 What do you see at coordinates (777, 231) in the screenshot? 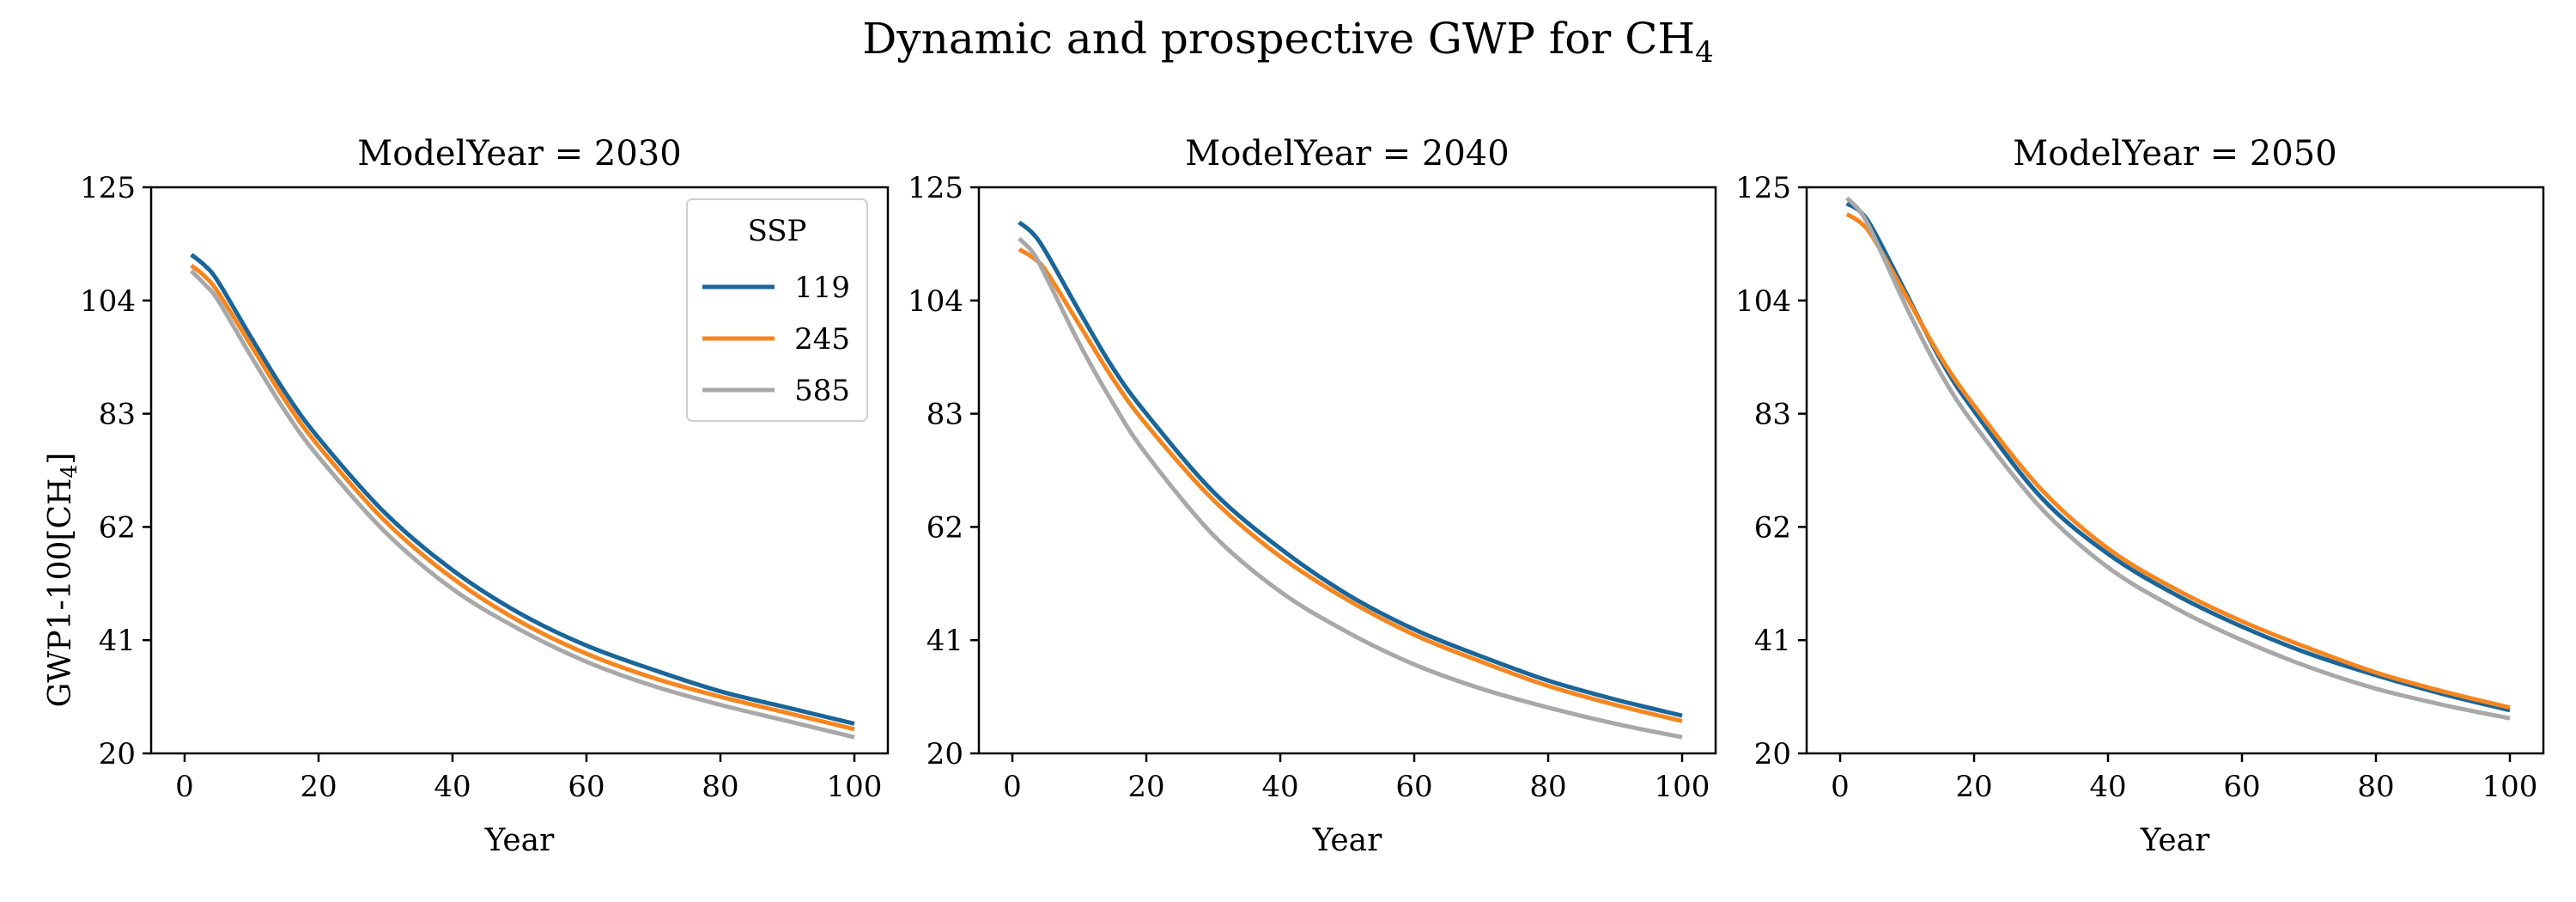
I see `legend-title: SSP` at bounding box center [777, 231].